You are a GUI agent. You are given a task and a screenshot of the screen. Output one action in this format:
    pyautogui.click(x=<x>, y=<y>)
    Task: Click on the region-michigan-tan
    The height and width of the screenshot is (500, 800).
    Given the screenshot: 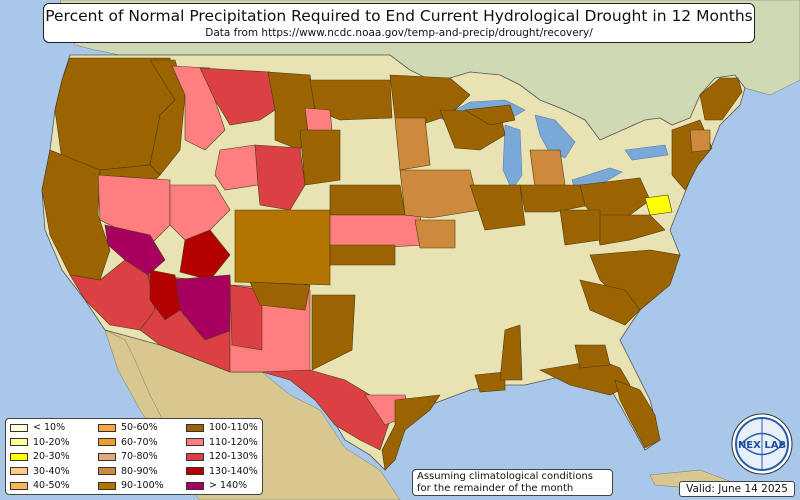 What is the action you would take?
    pyautogui.click(x=547, y=169)
    